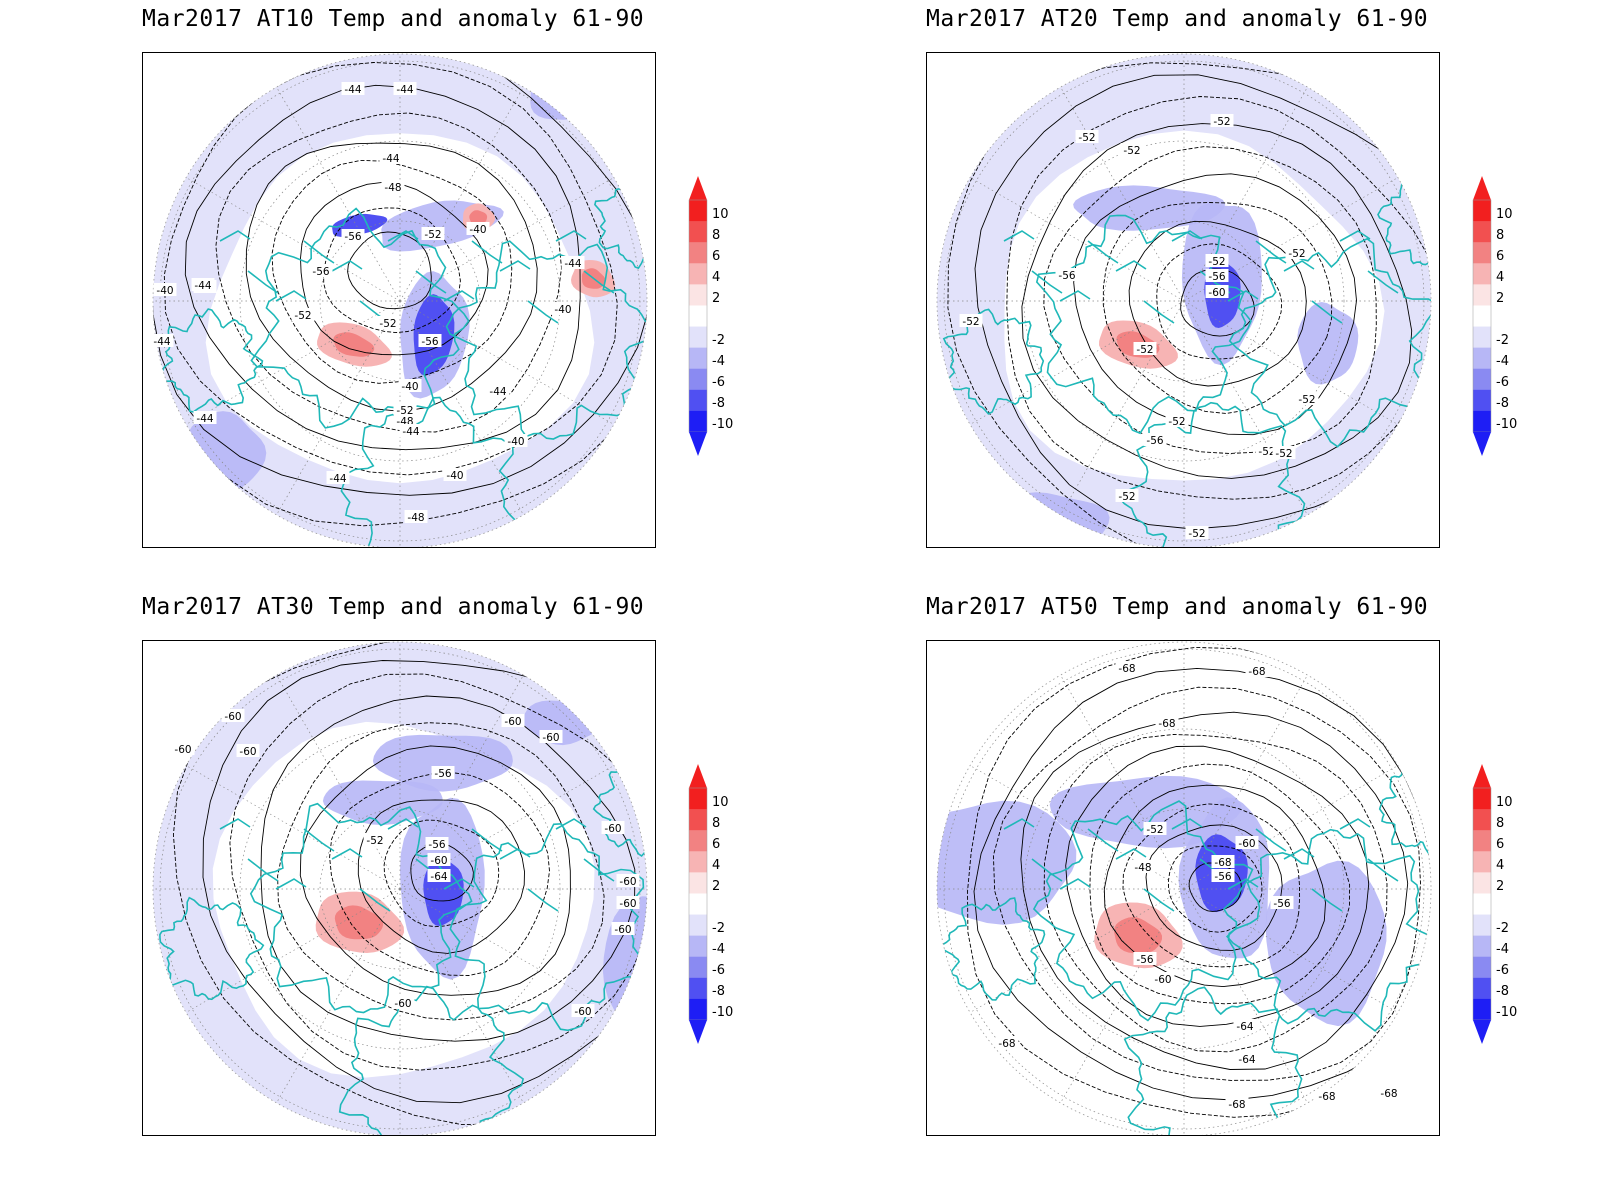  Describe the element at coordinates (1177, 19) in the screenshot. I see `panel-title: Mar2017 AT20 Temp and anomaly 61-90` at that location.